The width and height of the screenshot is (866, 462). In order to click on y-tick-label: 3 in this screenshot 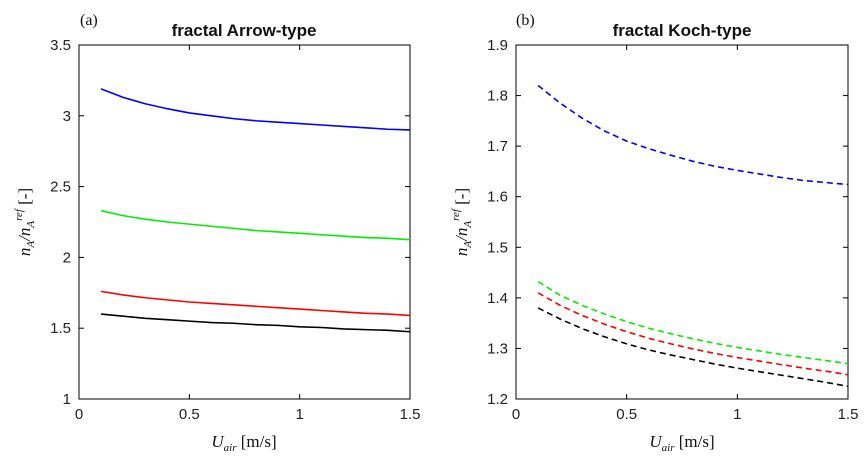, I will do `click(67, 116)`.